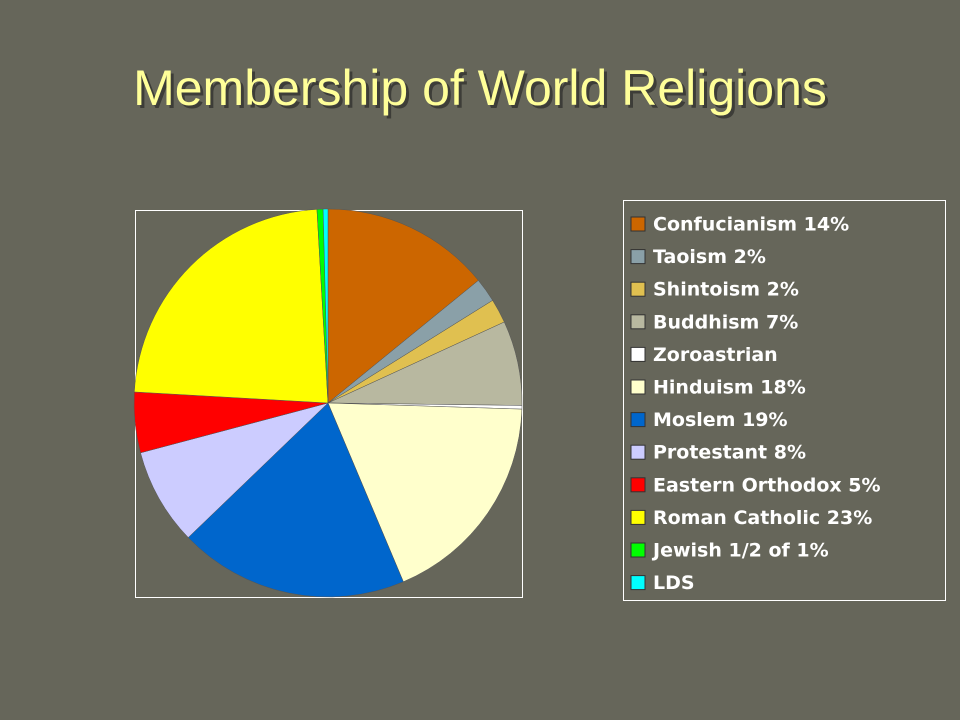 This screenshot has width=960, height=720. I want to click on legend-label: LDS, so click(674, 583).